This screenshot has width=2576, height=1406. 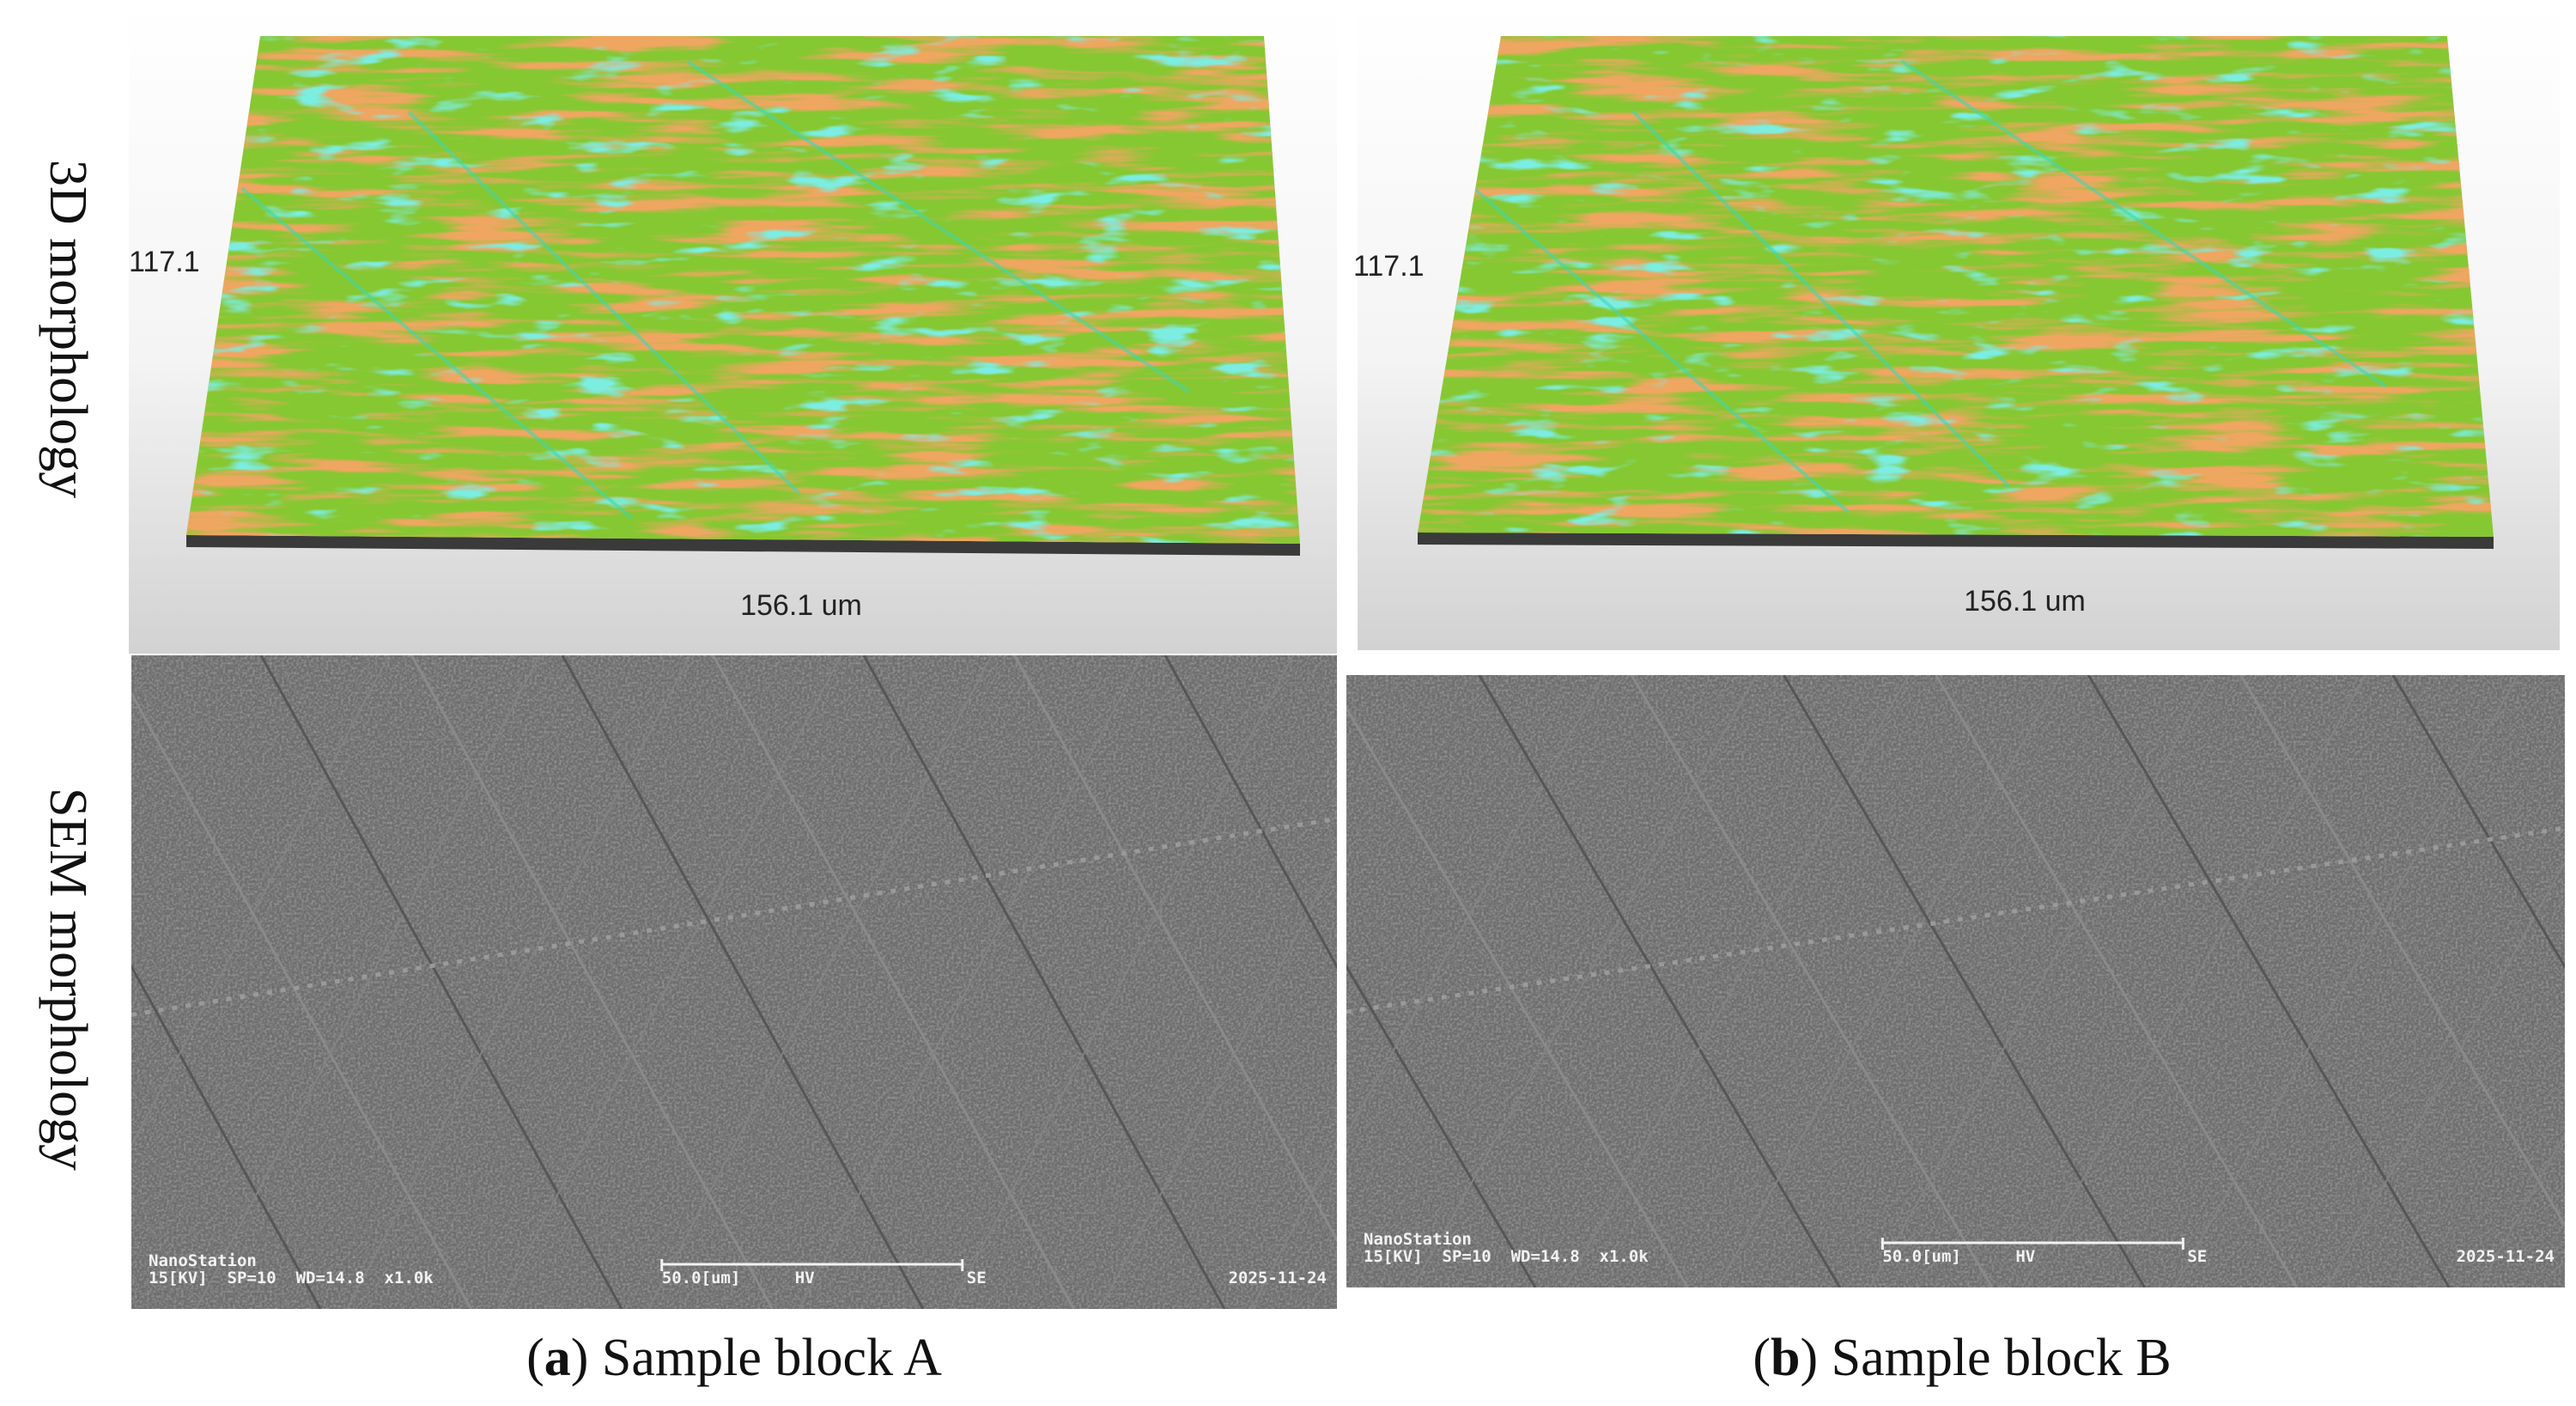 What do you see at coordinates (68, 329) in the screenshot?
I see `row-label: 3D morphology` at bounding box center [68, 329].